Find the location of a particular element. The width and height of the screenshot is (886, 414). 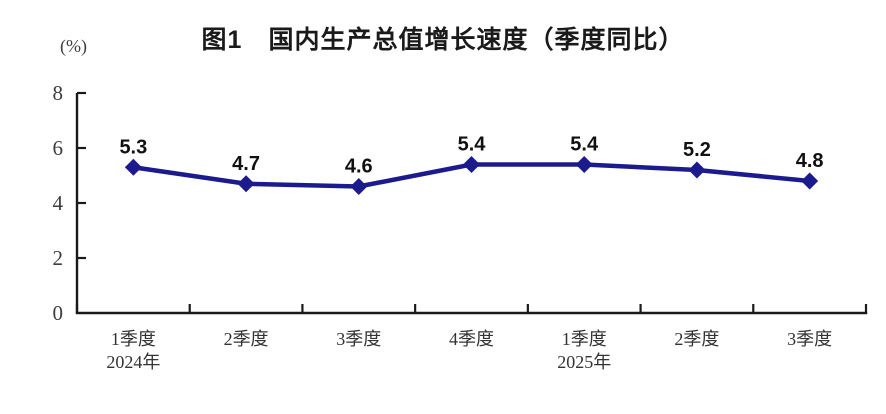

data-point-value-label: 4.8 is located at coordinates (810, 161).